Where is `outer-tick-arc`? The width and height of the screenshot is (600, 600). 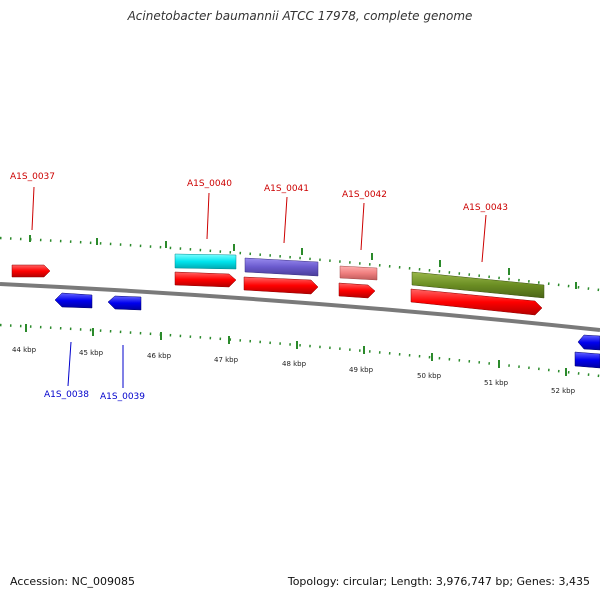 outer-tick-arc is located at coordinates (300, 264).